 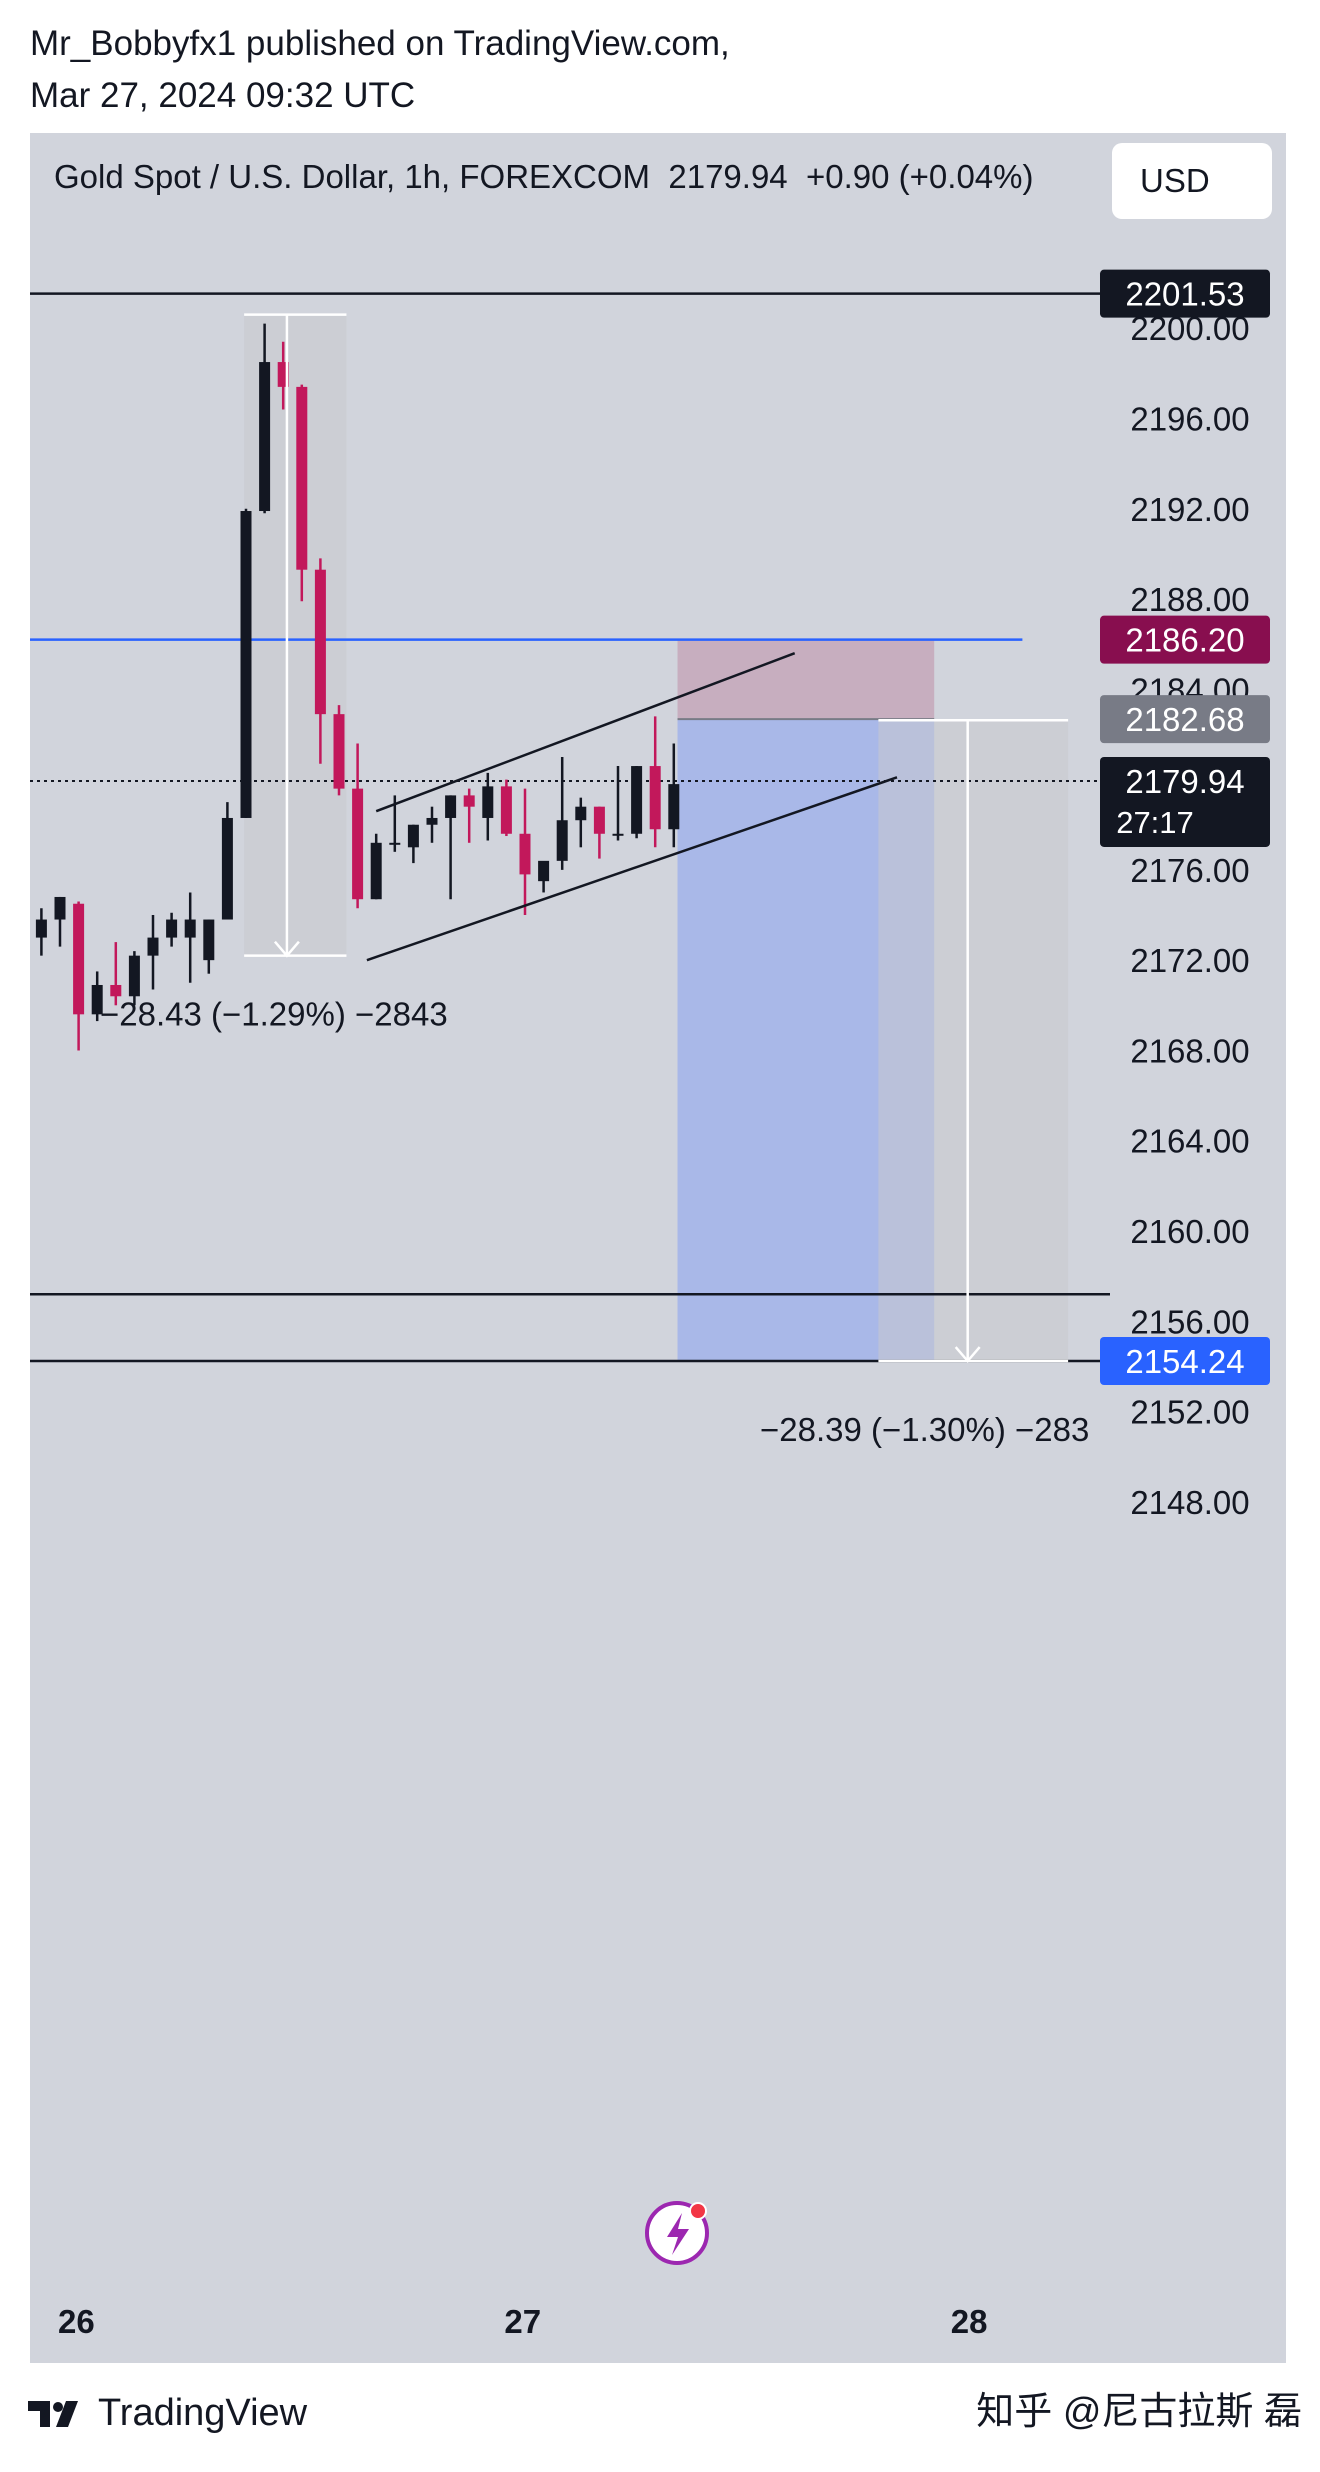 I want to click on alert-icon-bolt, so click(x=678, y=2234).